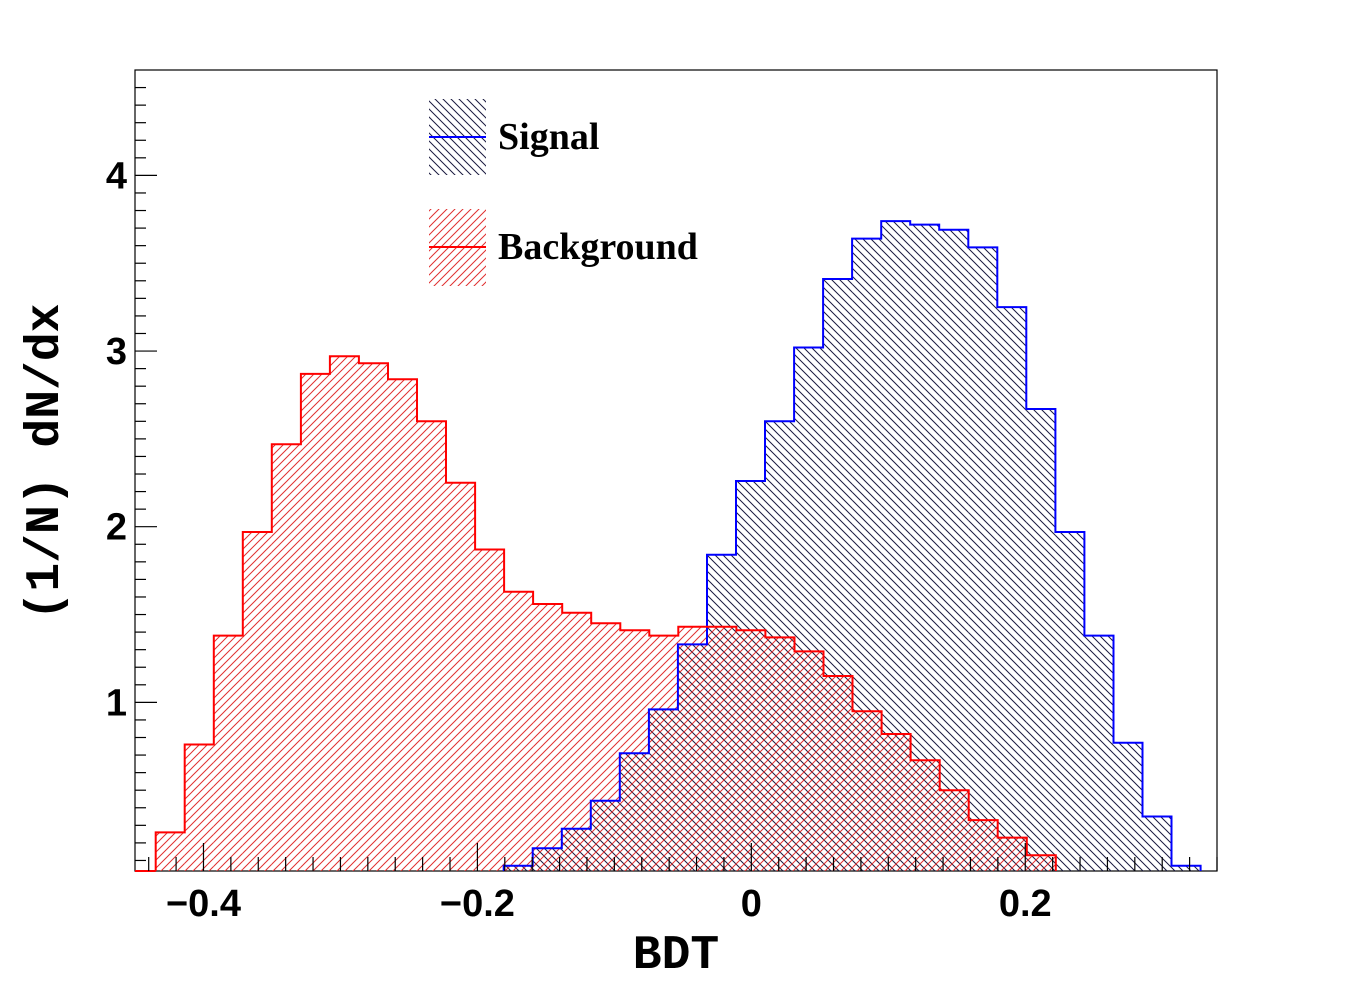 The height and width of the screenshot is (992, 1352). What do you see at coordinates (751, 904) in the screenshot?
I see `x-tick-label: 0` at bounding box center [751, 904].